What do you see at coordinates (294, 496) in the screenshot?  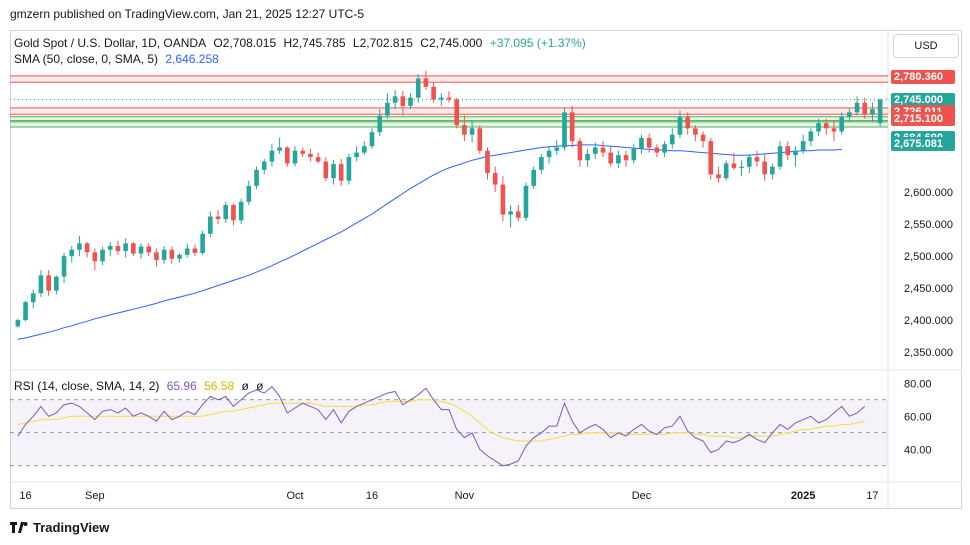 I see `time-tick-label: Oct` at bounding box center [294, 496].